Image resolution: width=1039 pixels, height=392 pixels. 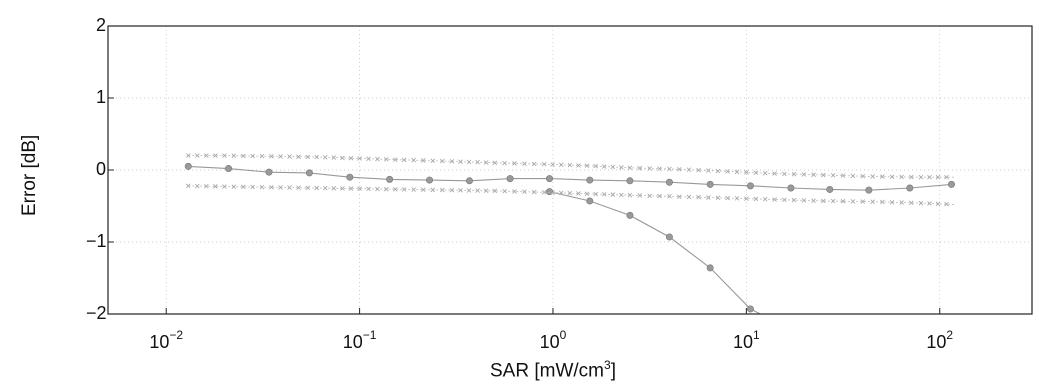 What do you see at coordinates (950, 335) in the screenshot?
I see `x-tick-exponent: 2` at bounding box center [950, 335].